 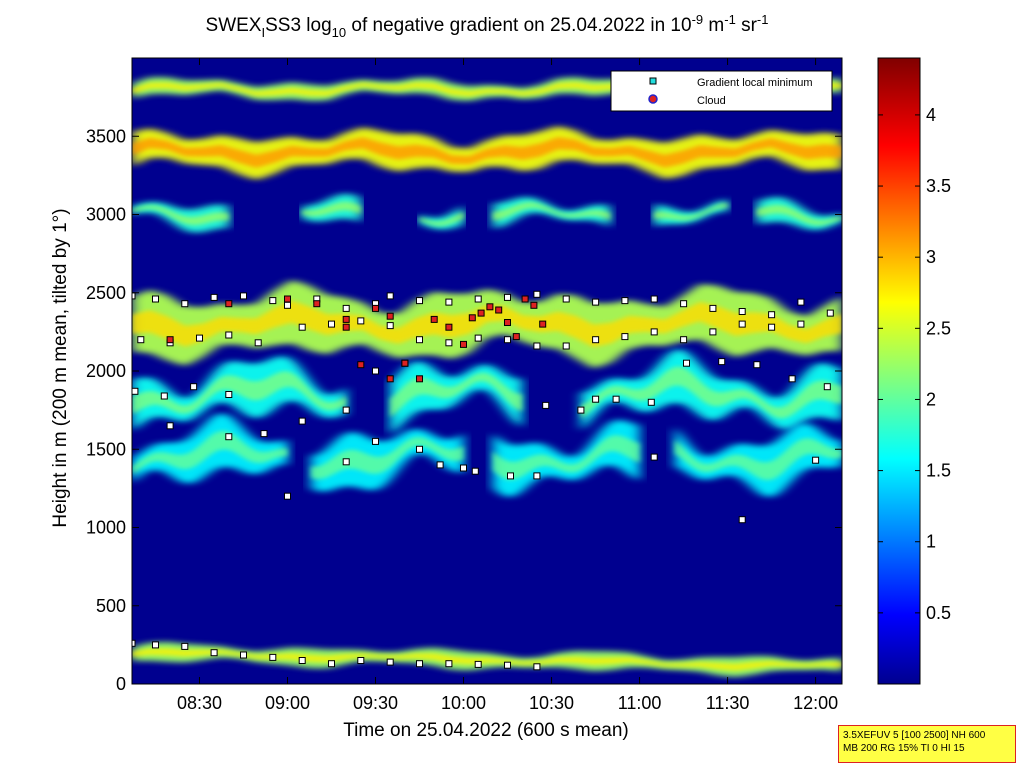 What do you see at coordinates (551, 703) in the screenshot?
I see `x-tick-label: 10:30` at bounding box center [551, 703].